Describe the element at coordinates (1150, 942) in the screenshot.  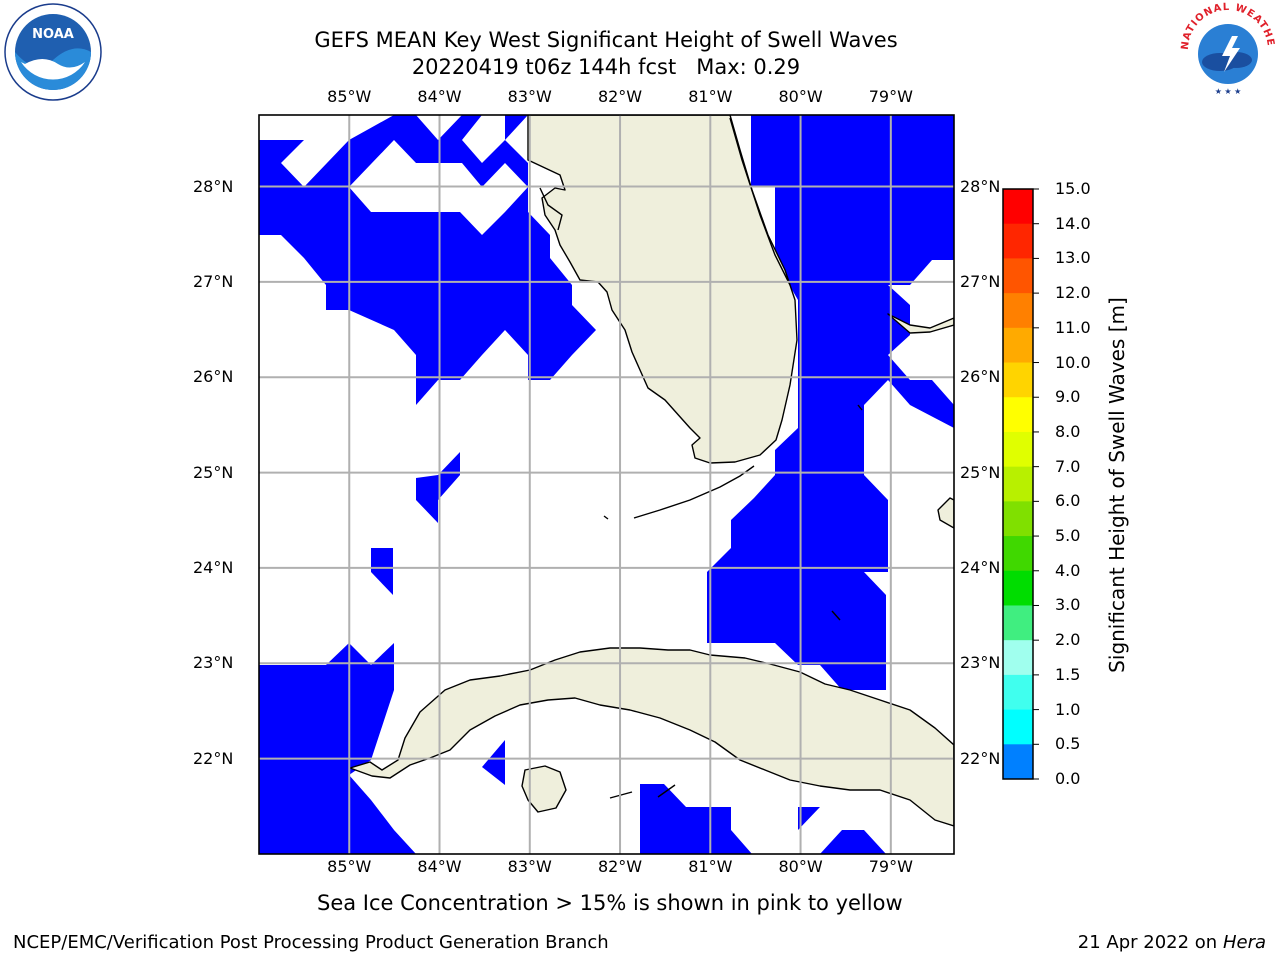
I see `footer-date-text: 21 Apr 2022 on` at that location.